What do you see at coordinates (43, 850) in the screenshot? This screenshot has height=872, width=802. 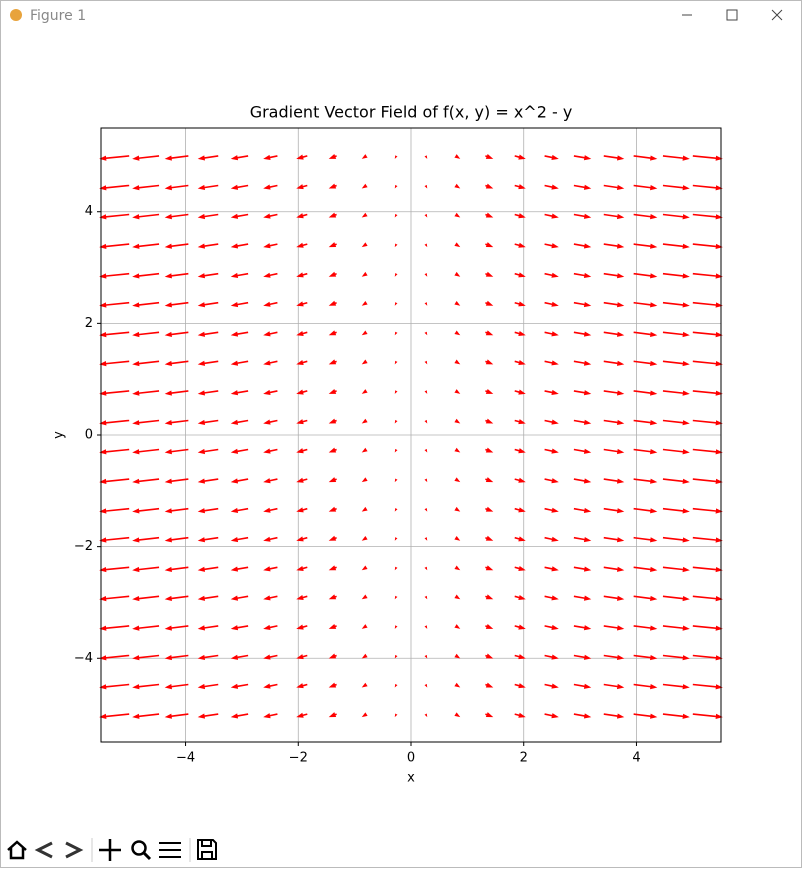 I see `back-button` at bounding box center [43, 850].